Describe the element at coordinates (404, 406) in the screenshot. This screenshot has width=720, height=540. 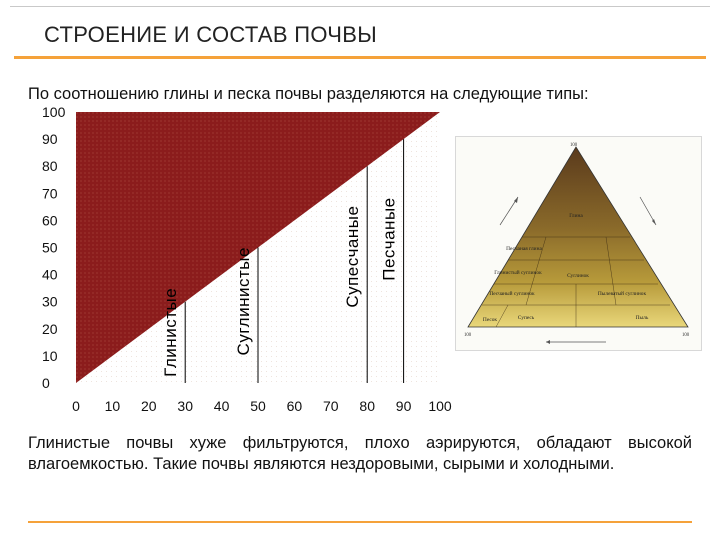
I see `x-tick-label: 90` at that location.